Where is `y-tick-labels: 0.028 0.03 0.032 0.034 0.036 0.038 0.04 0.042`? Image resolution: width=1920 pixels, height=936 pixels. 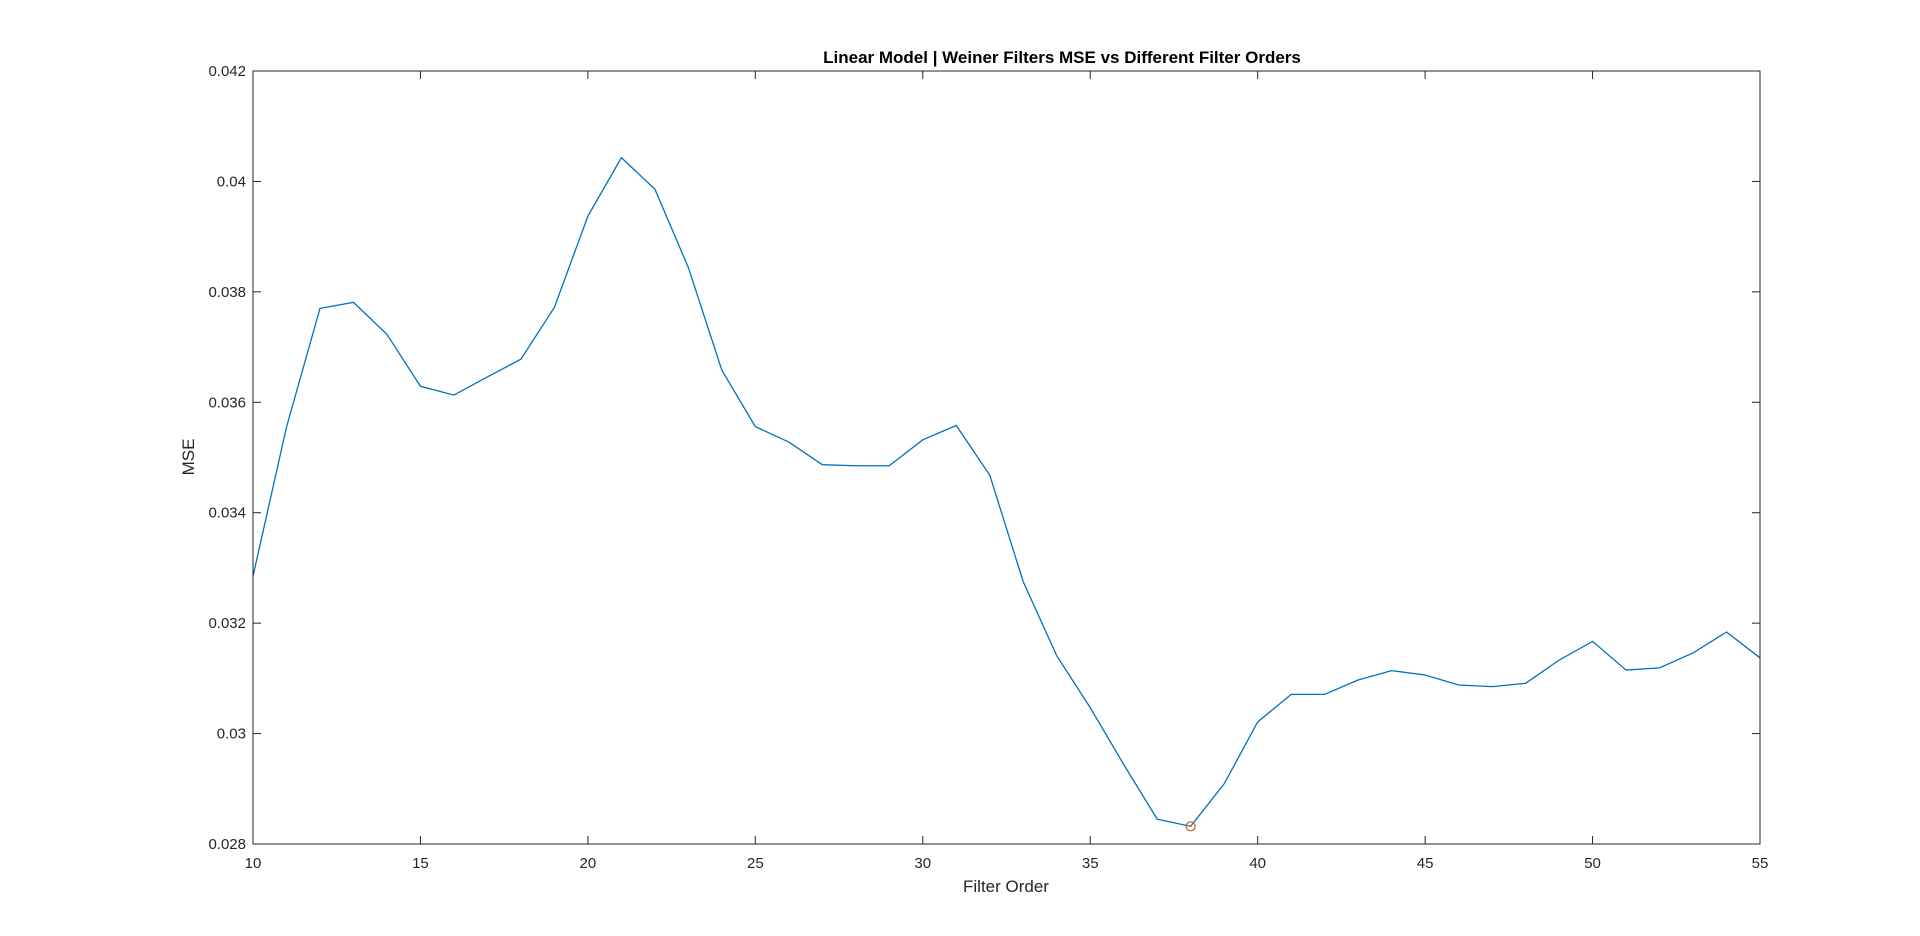 y-tick-labels: 0.028 0.03 0.032 0.034 0.036 0.038 0.04 0.042 is located at coordinates (227, 458).